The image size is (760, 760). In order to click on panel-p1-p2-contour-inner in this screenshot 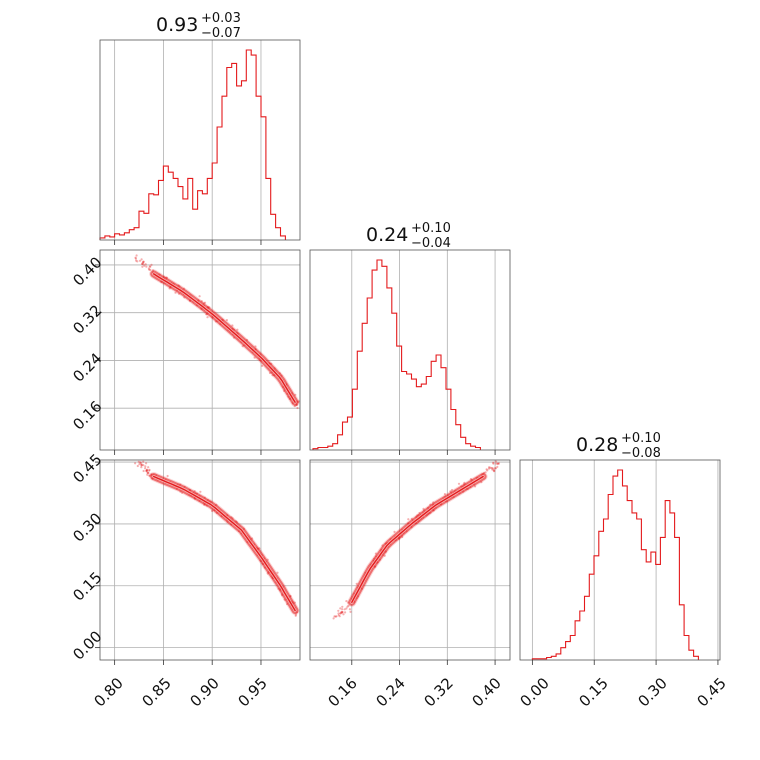, I will do `click(417, 539)`.